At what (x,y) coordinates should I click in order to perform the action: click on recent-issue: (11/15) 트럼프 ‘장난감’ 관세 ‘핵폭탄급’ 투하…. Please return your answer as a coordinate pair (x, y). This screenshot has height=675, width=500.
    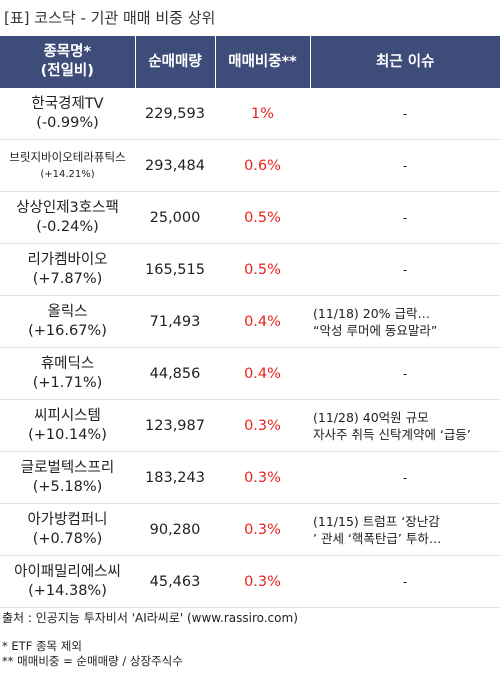
    Looking at the image, I should click on (405, 529).